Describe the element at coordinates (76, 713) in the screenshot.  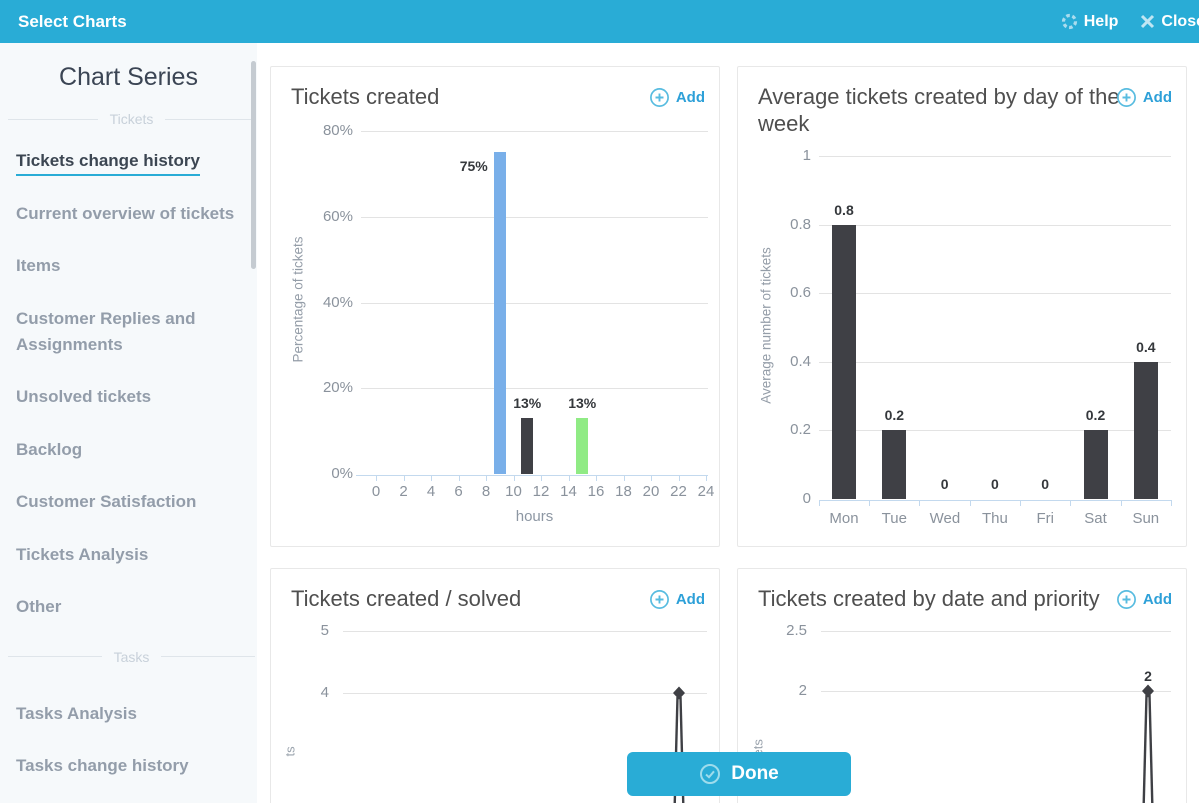
I see `sidebar-item-label: Tasks Analysis` at that location.